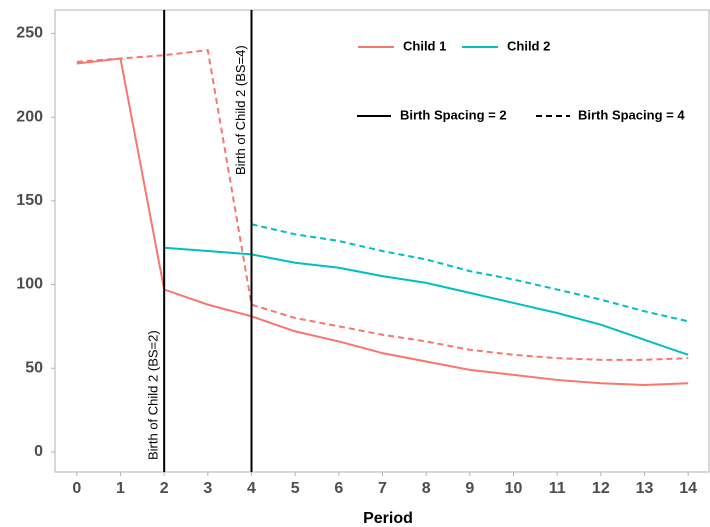 Image resolution: width=710 pixels, height=527 pixels. Describe the element at coordinates (382, 488) in the screenshot. I see `x-tick-label: 7` at that location.